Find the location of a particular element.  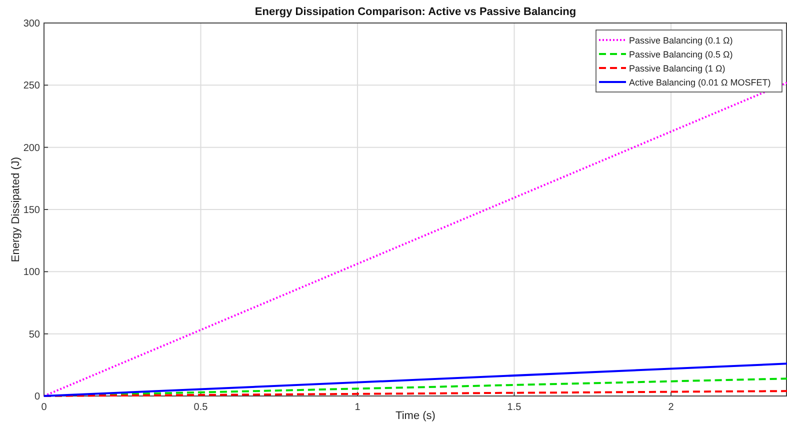

x-tick-label: 1 is located at coordinates (357, 407).